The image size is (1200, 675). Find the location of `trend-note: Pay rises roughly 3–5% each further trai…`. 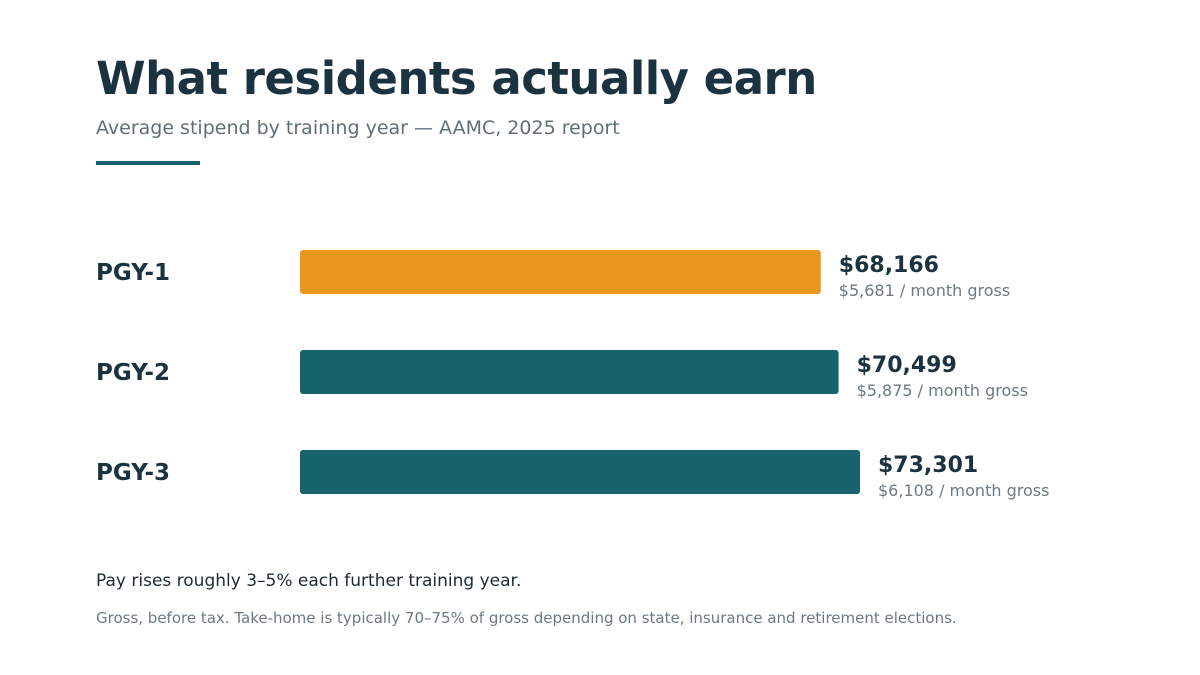

trend-note: Pay rises roughly 3–5% each further trai… is located at coordinates (309, 581).